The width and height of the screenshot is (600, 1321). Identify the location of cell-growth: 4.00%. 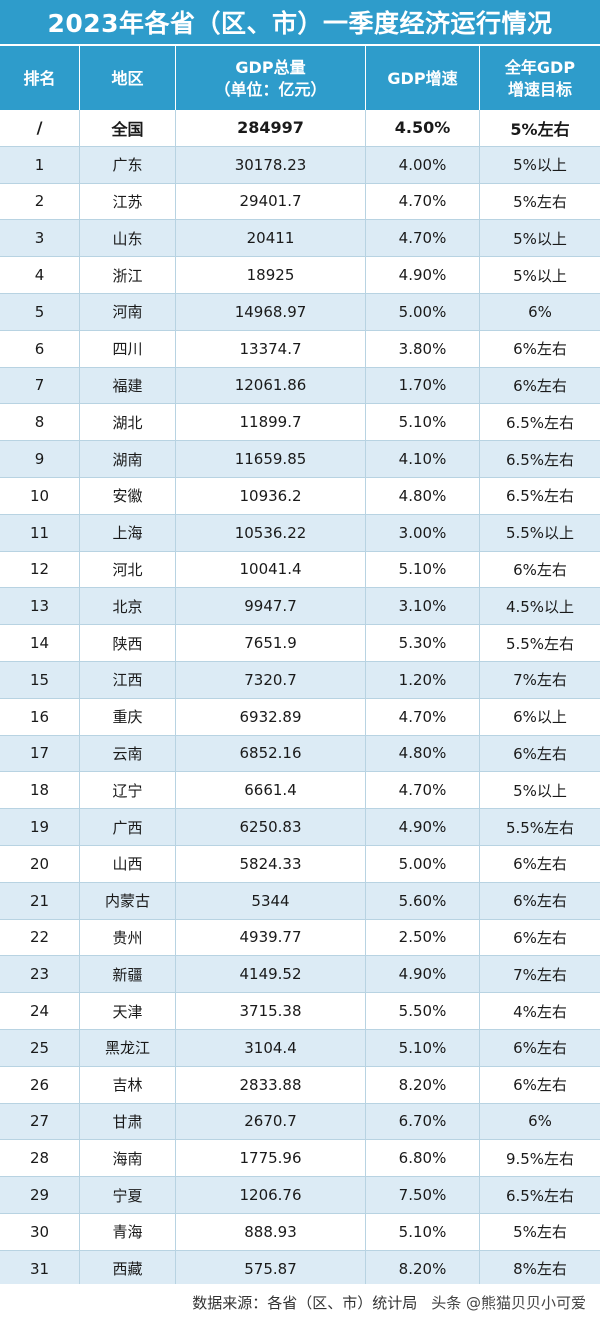
(423, 164).